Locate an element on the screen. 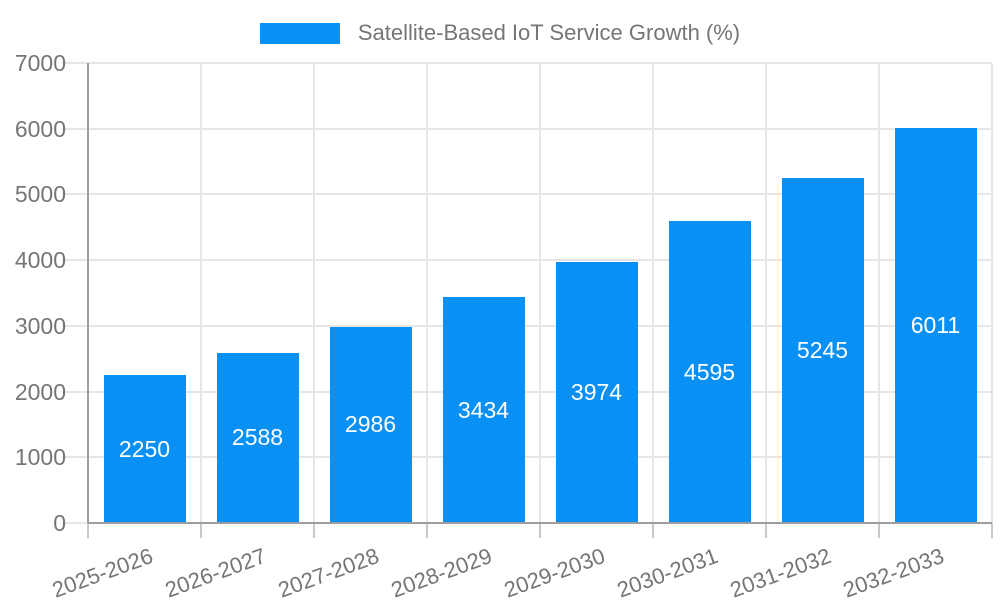  x-axis-tick-label: 2025-2026 is located at coordinates (102, 571).